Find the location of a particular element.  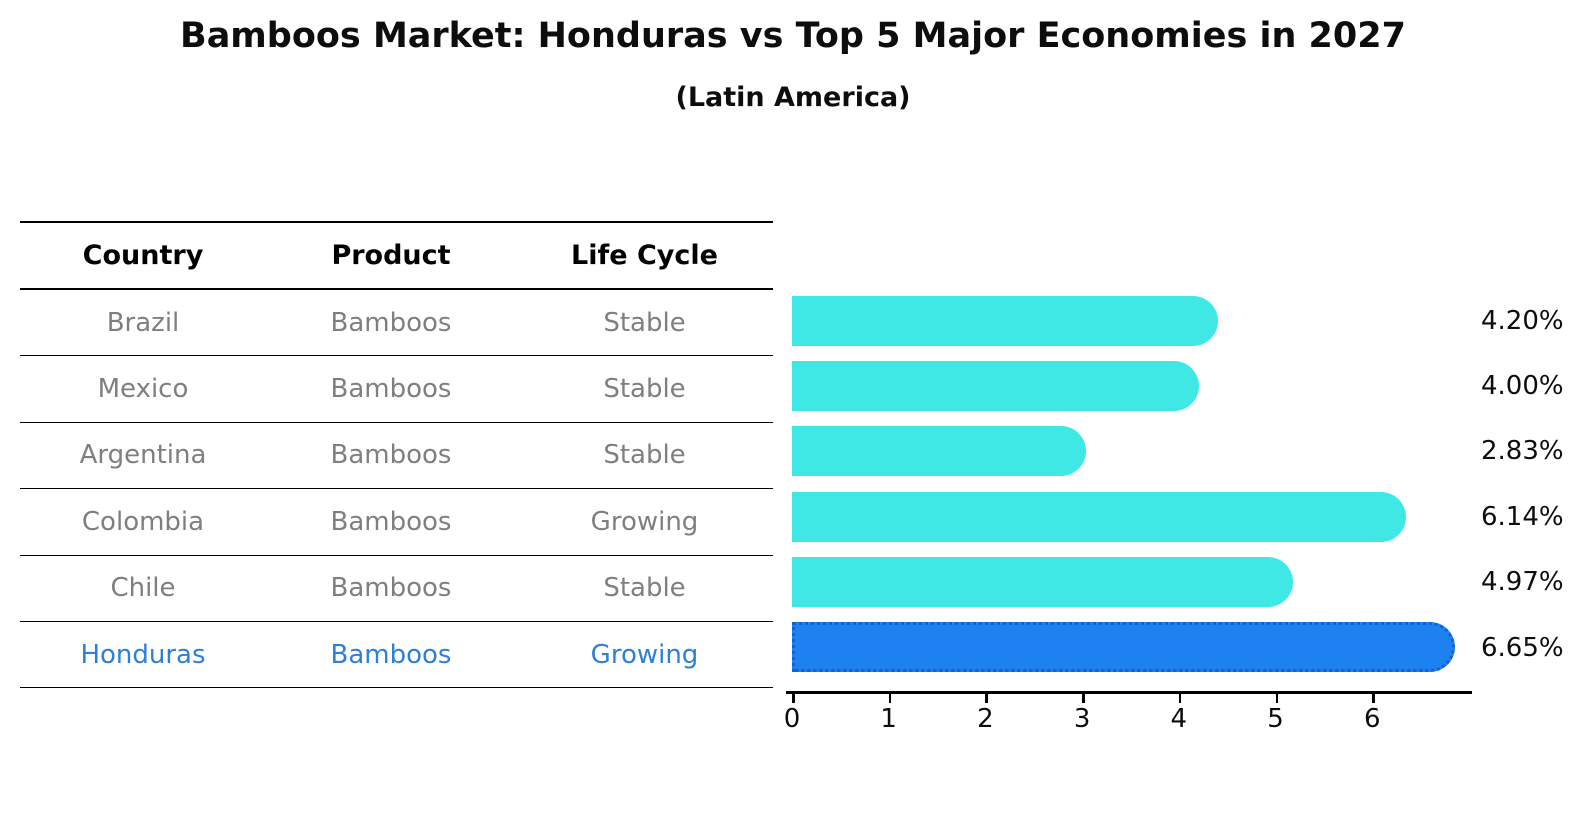

table-row-colombia: Colombia Bamboos Growing is located at coordinates (396, 522).